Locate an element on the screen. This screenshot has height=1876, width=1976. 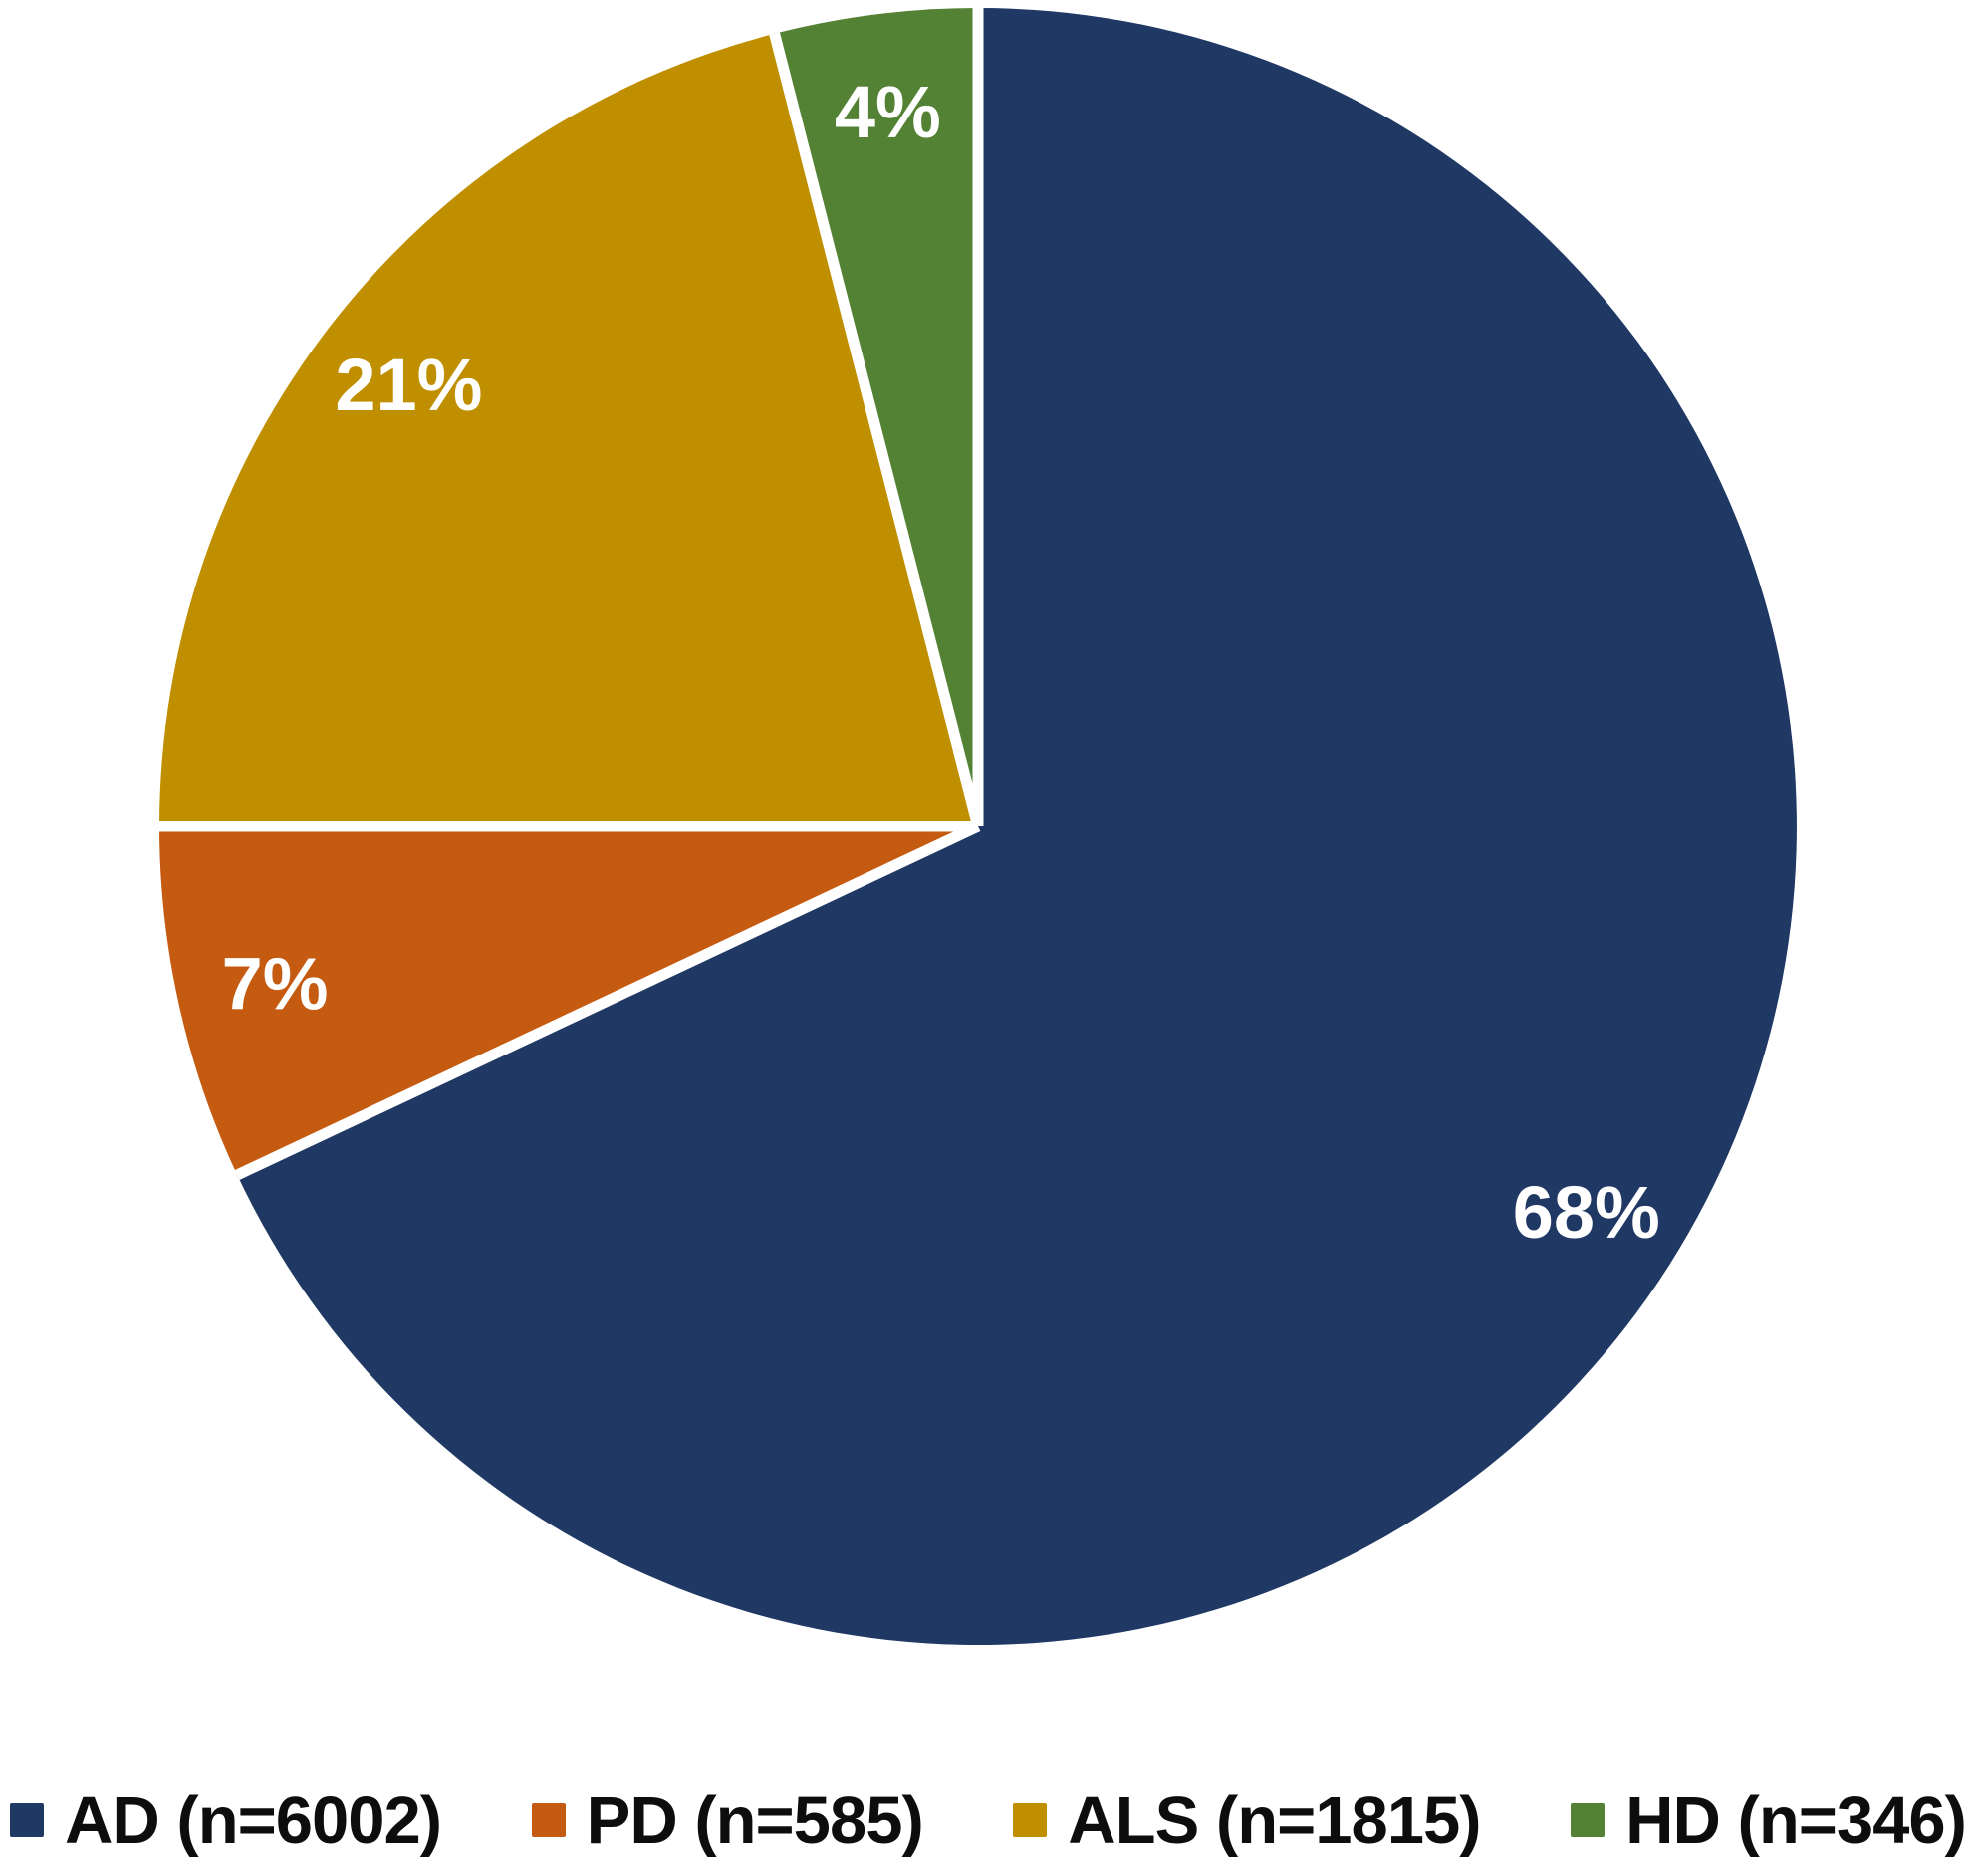
legend-swatch-ad is located at coordinates (27, 1820).